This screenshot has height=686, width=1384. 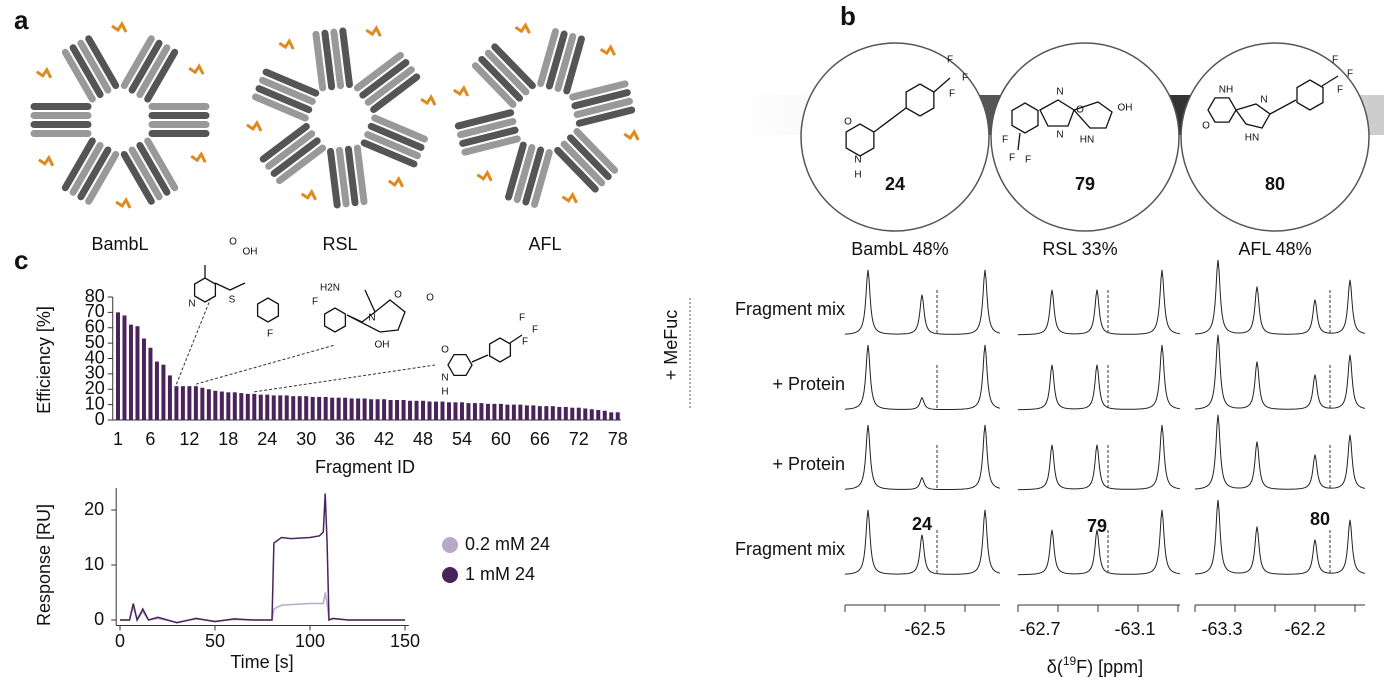 What do you see at coordinates (262, 607) in the screenshot?
I see `series-line` at bounding box center [262, 607].